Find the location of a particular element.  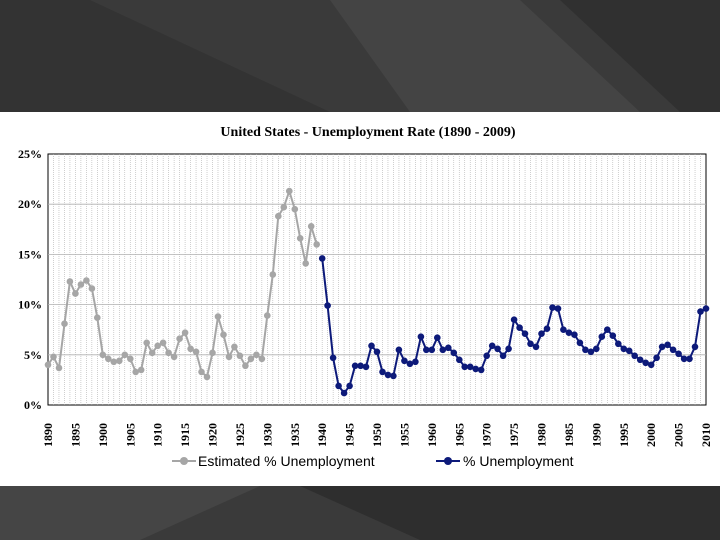

x-tick-label: 1980 is located at coordinates (542, 435).